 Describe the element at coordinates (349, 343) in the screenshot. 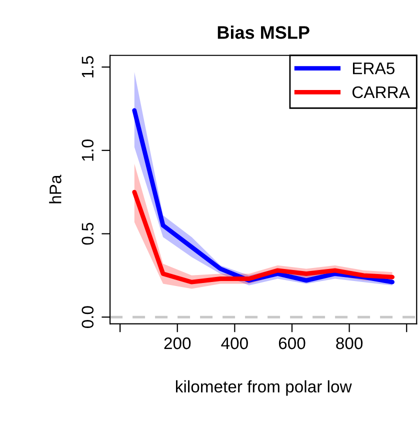

I see `x-tick-label: 800` at that location.